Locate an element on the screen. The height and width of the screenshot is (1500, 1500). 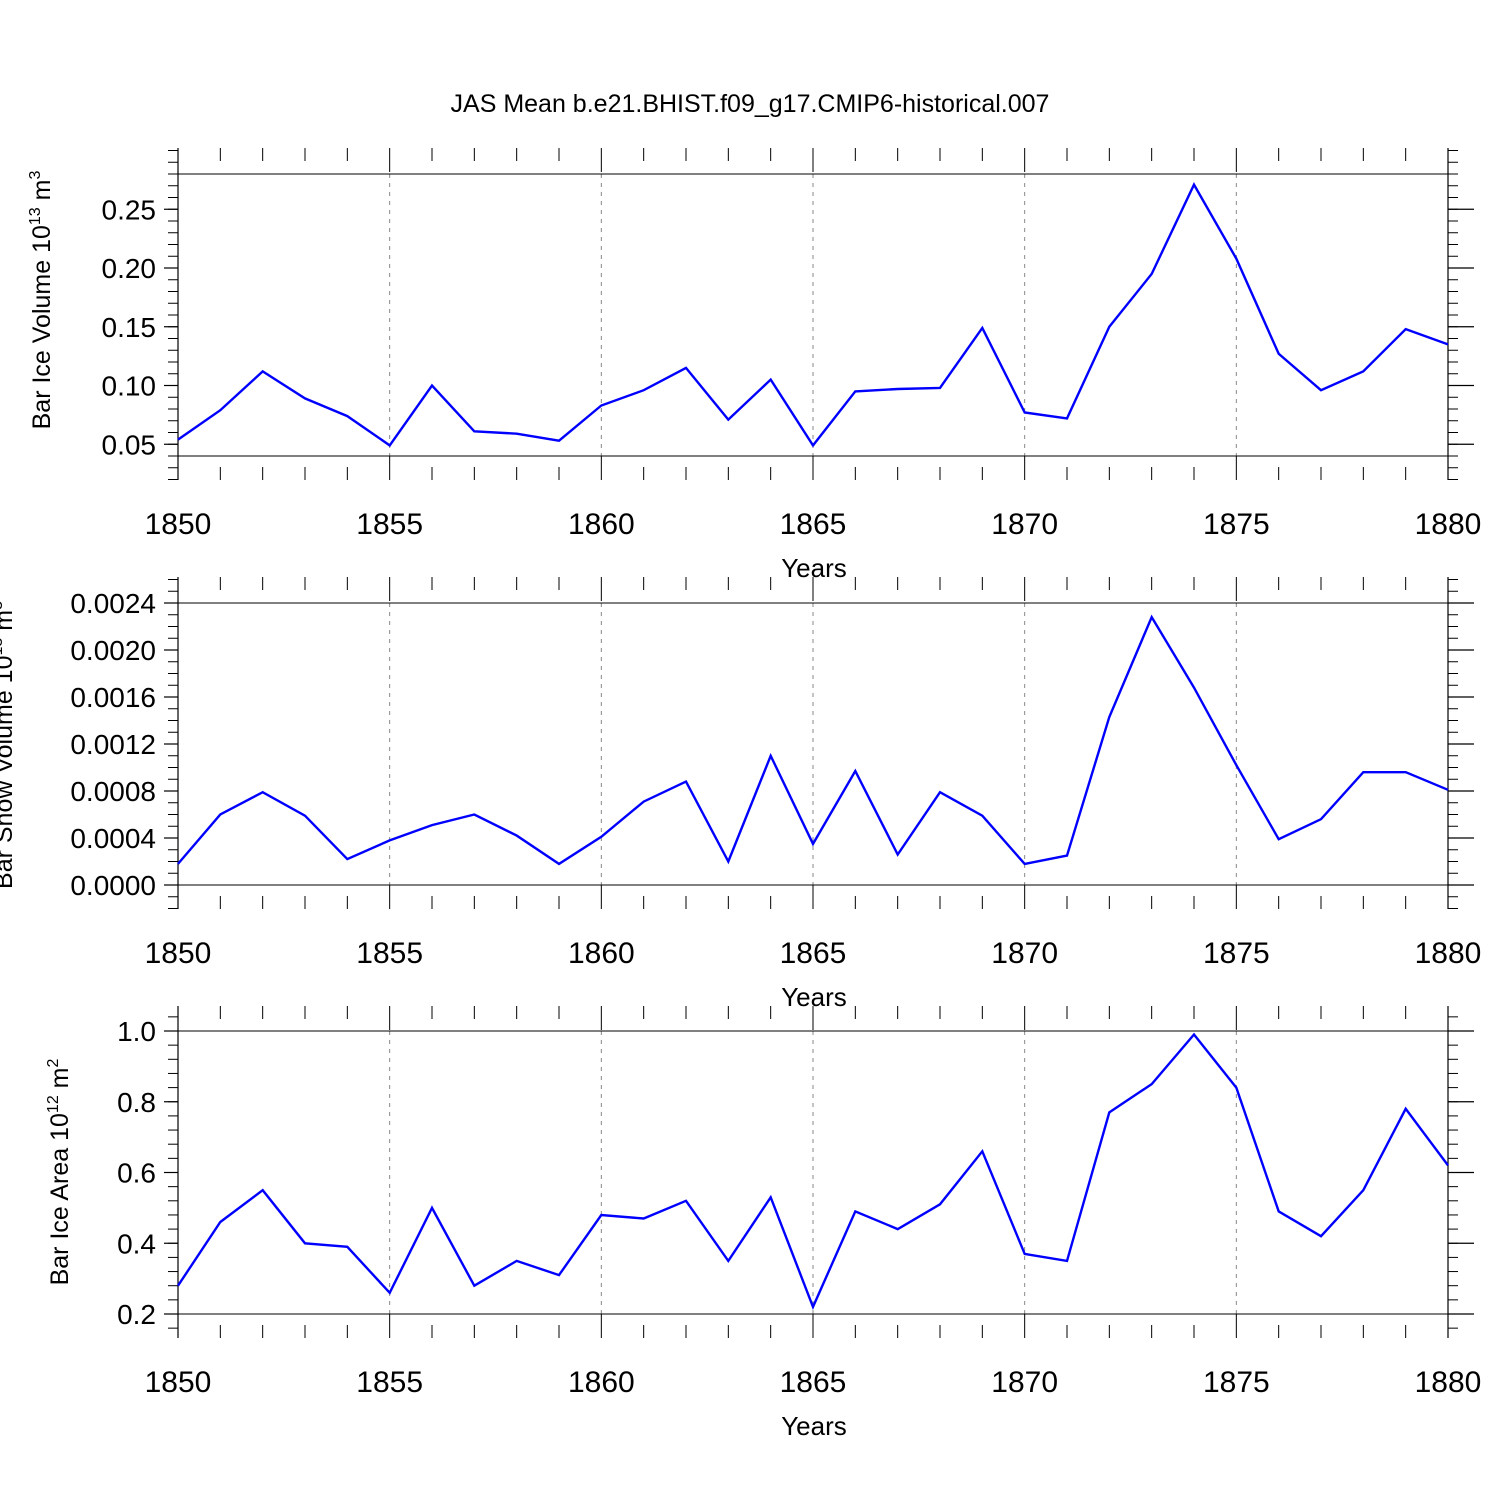
y-tick-label: 1.0 is located at coordinates (136, 1031).